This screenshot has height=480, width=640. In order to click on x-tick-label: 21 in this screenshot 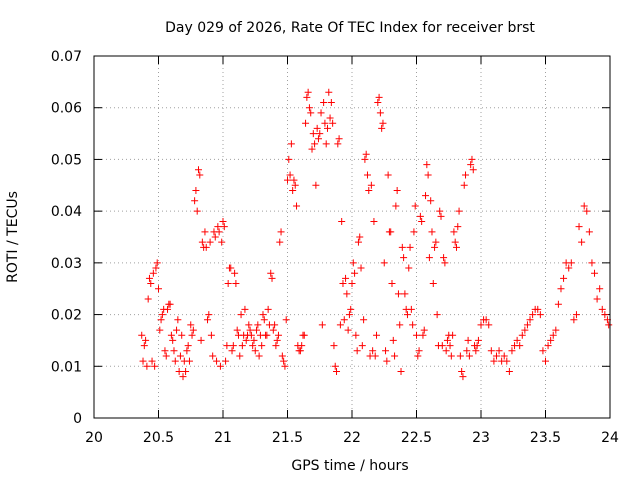, I will do `click(223, 438)`.